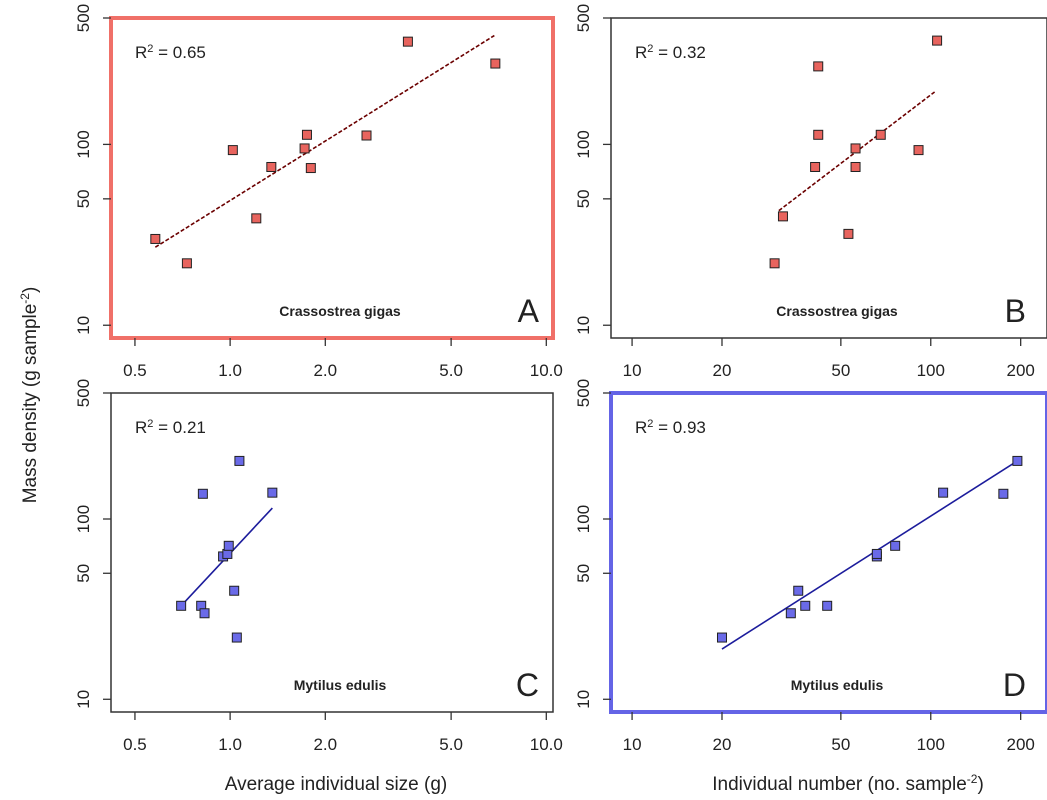  Describe the element at coordinates (546, 744) in the screenshot. I see `panel-c-xtick-label: 10.0` at that location.